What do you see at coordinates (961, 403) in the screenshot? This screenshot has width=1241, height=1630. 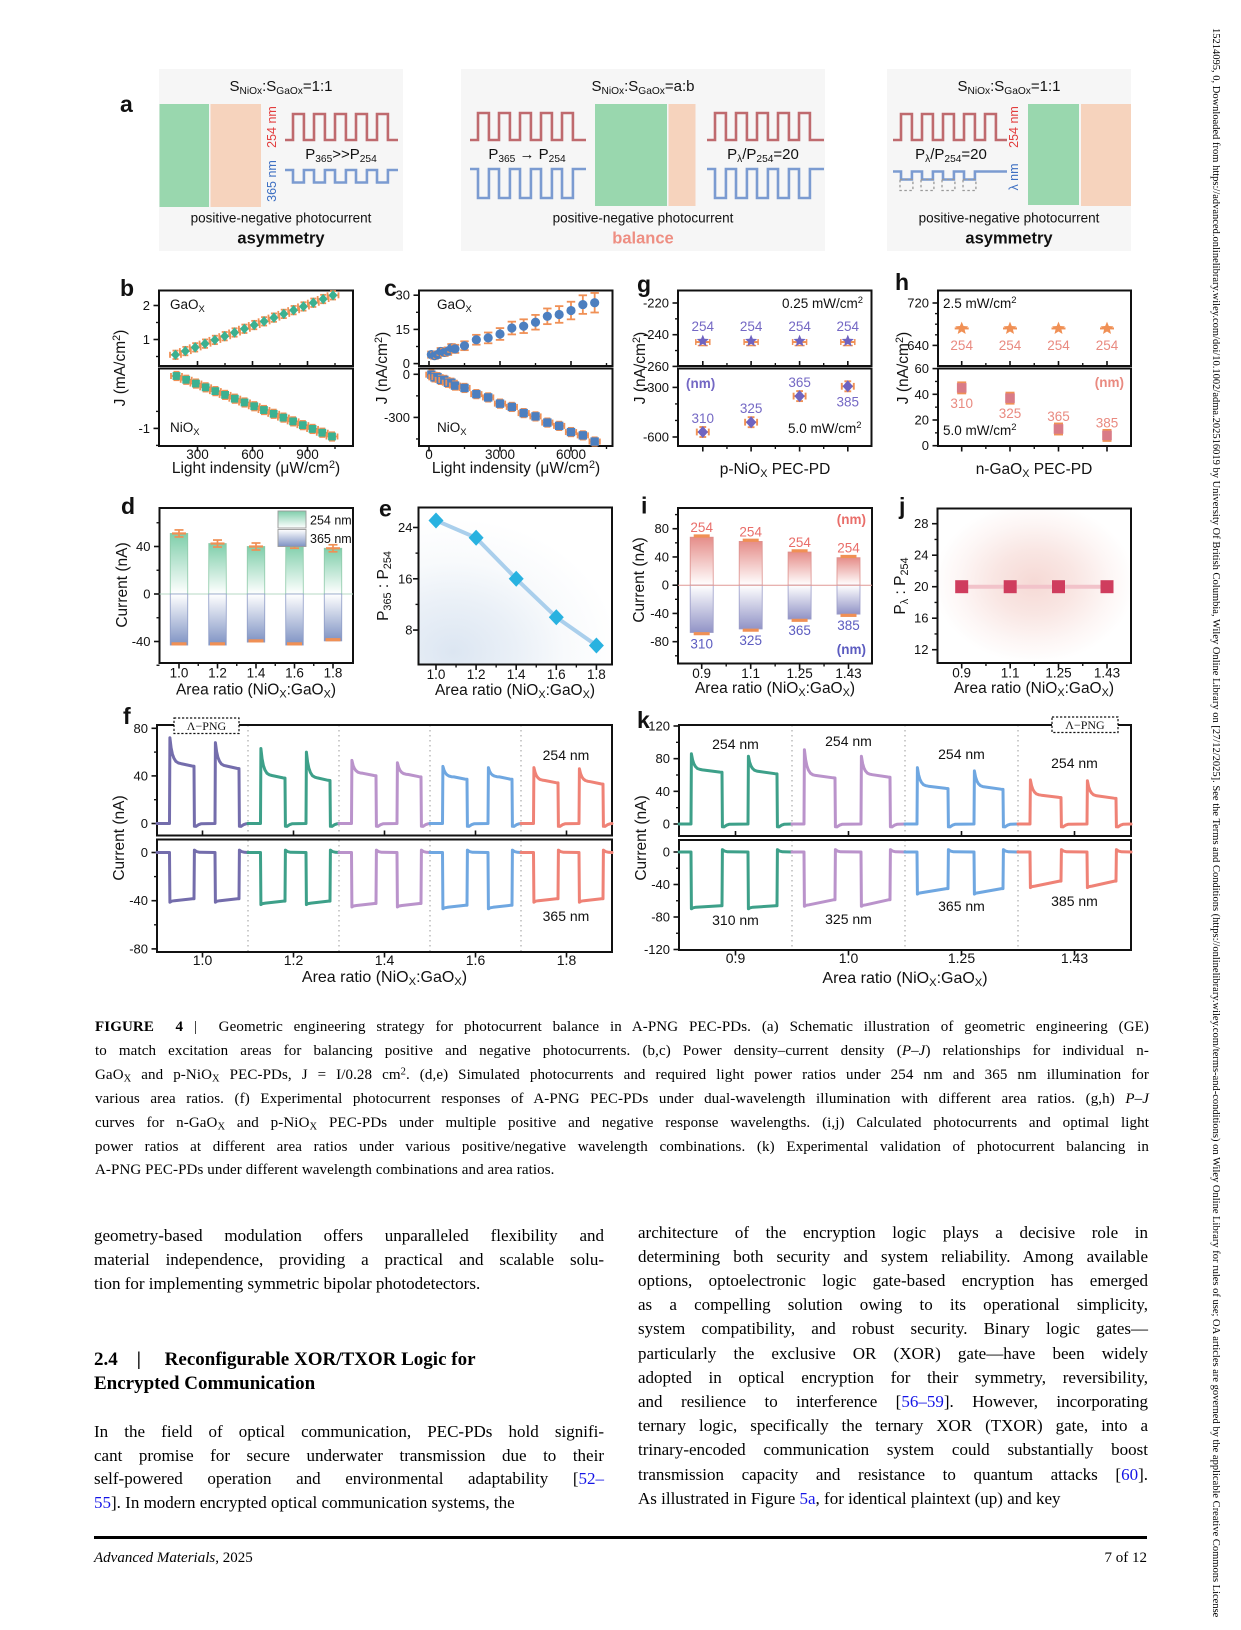 I see `svg-text: 310` at bounding box center [961, 403].